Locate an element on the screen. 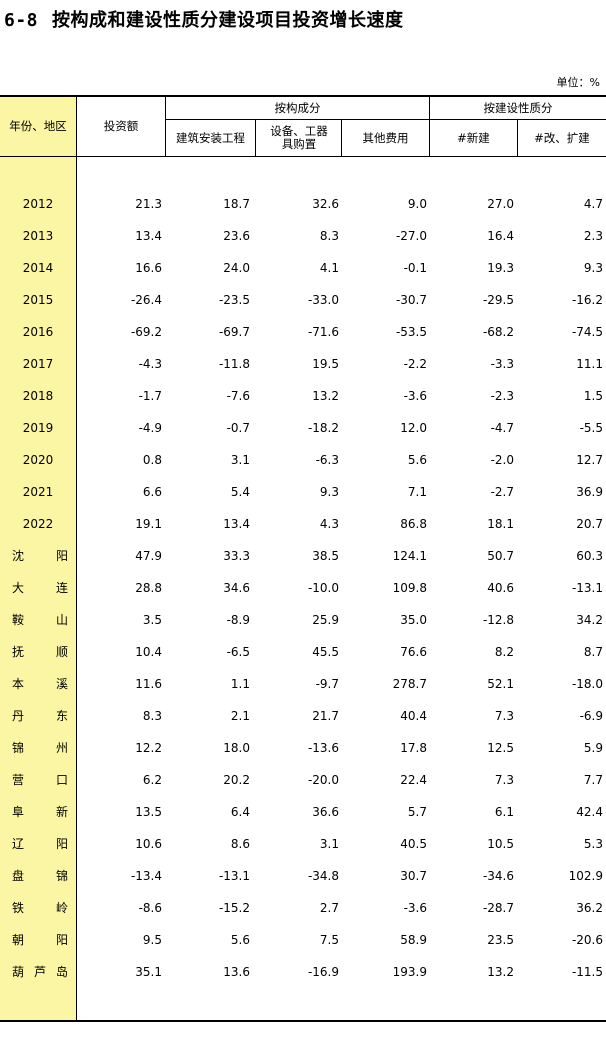 The width and height of the screenshot is (606, 1053). cell-investment: 35.1 is located at coordinates (148, 972).